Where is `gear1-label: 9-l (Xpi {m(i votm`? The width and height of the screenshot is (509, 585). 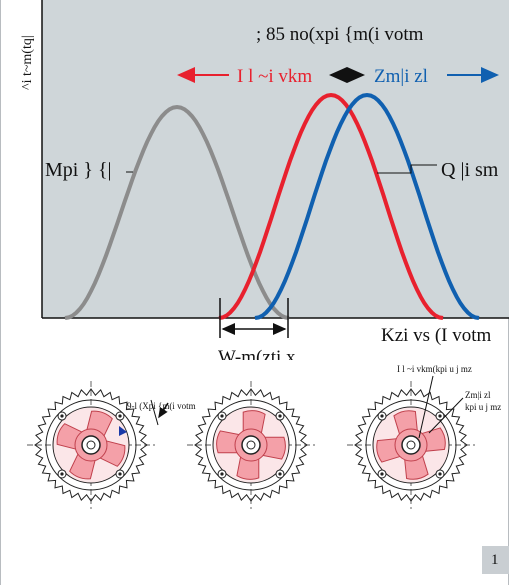
gear1-label: 9-l (Xpi {m(i votm is located at coordinates (161, 406).